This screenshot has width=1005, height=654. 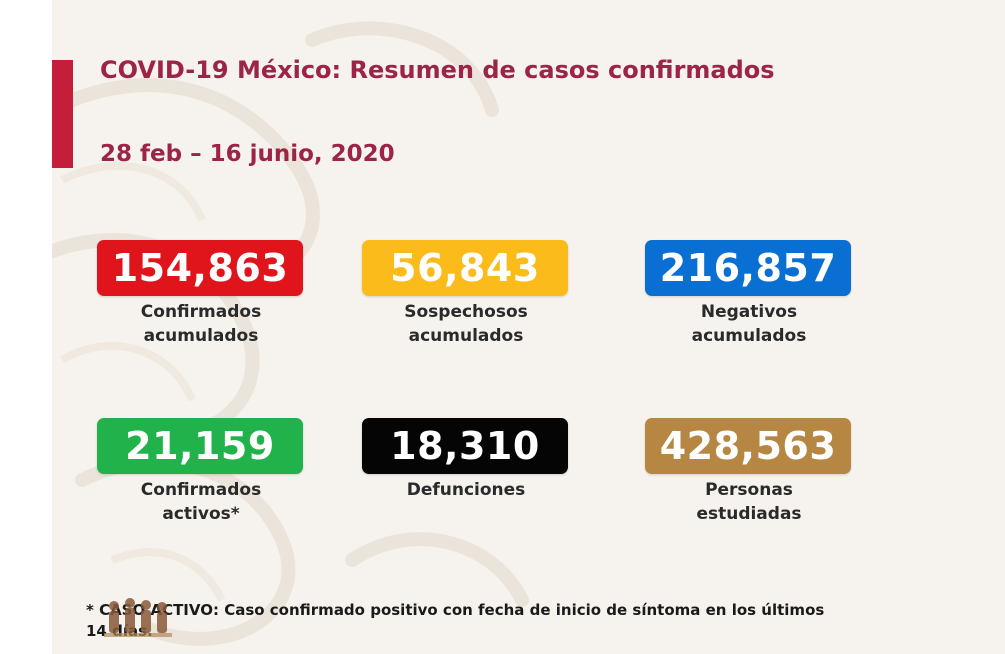 I want to click on stat-negativos-acumulados: 216,857 Negativos acumulados, so click(x=749, y=294).